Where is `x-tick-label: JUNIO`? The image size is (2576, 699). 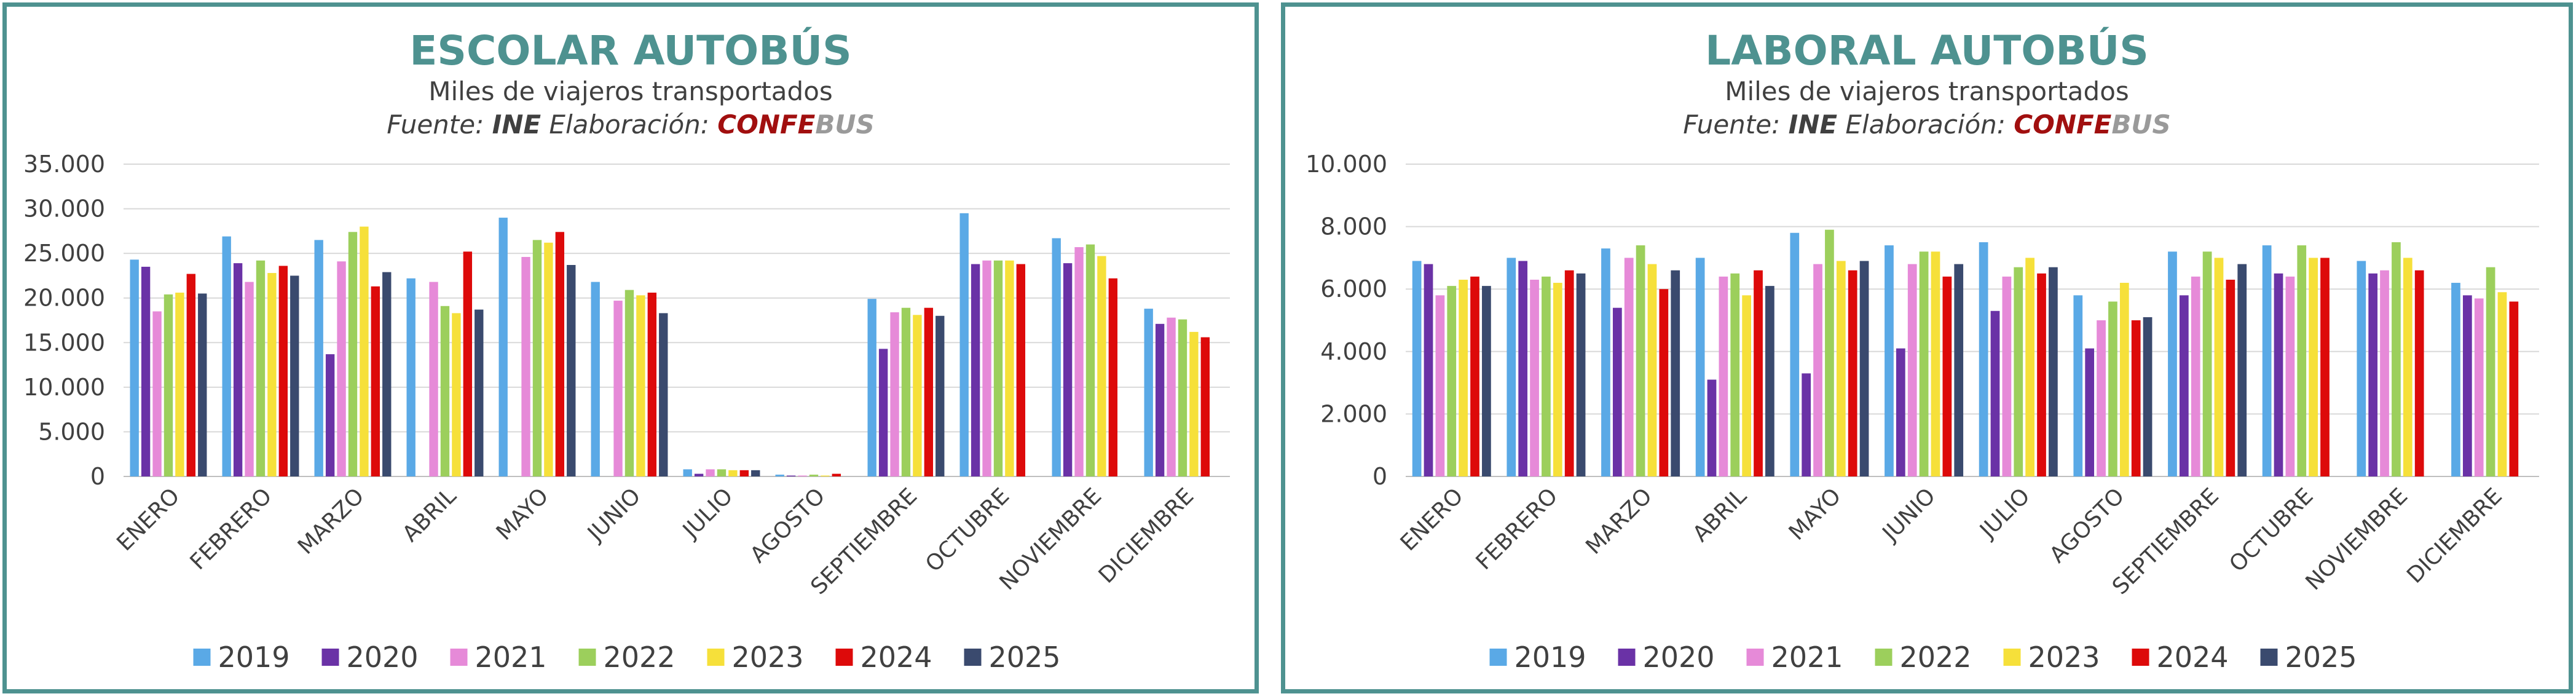
x-tick-label: JUNIO is located at coordinates (1909, 515).